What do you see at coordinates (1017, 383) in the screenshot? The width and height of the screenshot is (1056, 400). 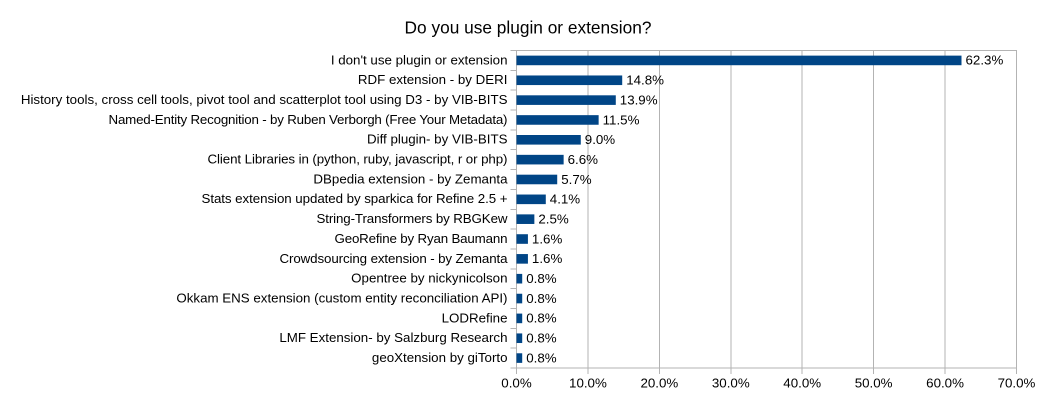 I see `svg-text: 70.0%` at bounding box center [1017, 383].